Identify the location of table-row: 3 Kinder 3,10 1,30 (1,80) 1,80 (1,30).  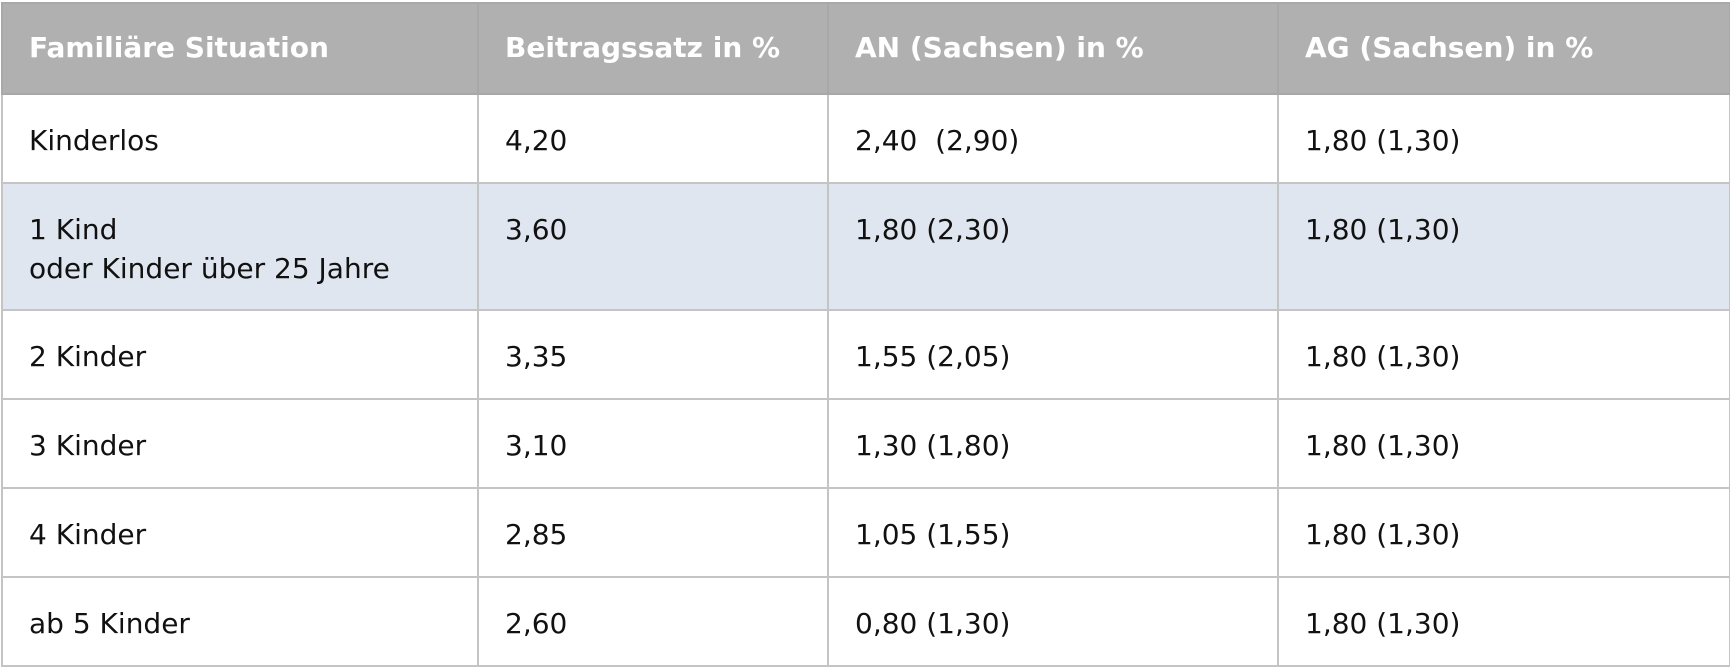
(865, 443).